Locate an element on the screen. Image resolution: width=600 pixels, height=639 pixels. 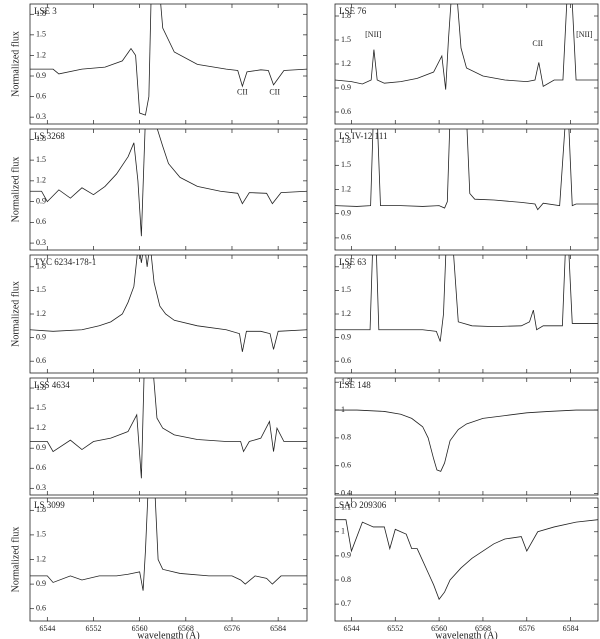
panel-title: LSE 76 is located at coordinates (353, 11).